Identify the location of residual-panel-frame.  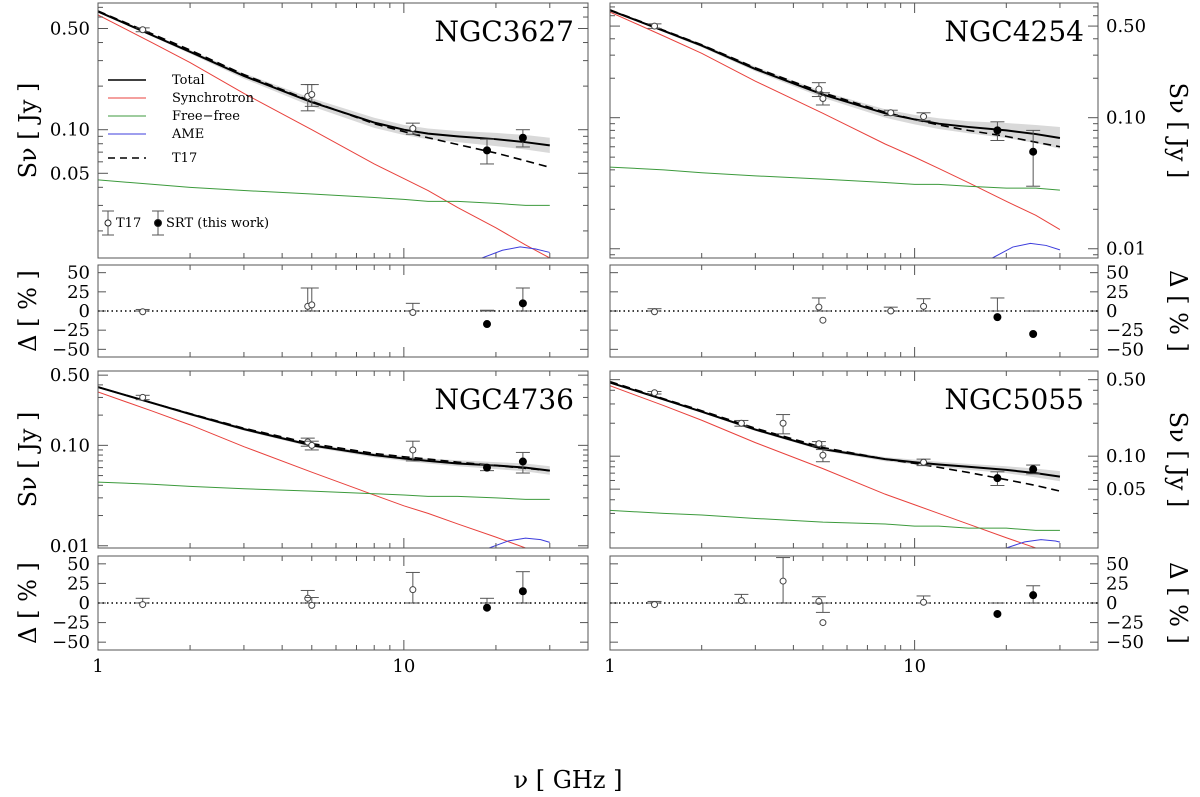
(854, 603).